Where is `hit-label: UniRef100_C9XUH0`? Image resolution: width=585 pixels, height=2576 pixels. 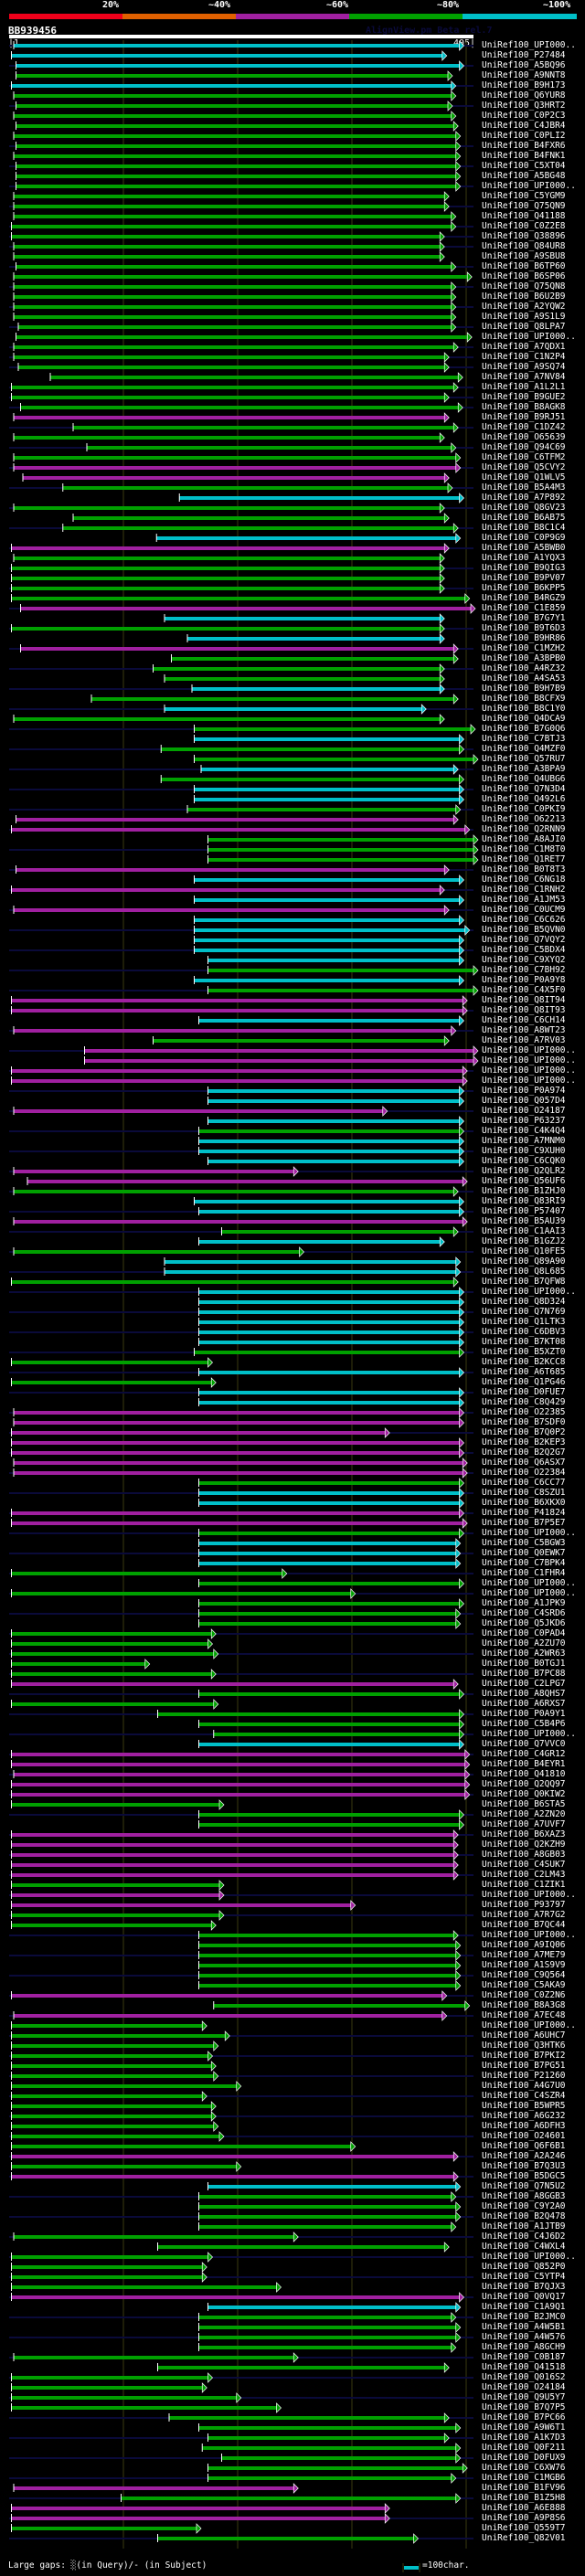 hit-label: UniRef100_C9XUH0 is located at coordinates (524, 1151).